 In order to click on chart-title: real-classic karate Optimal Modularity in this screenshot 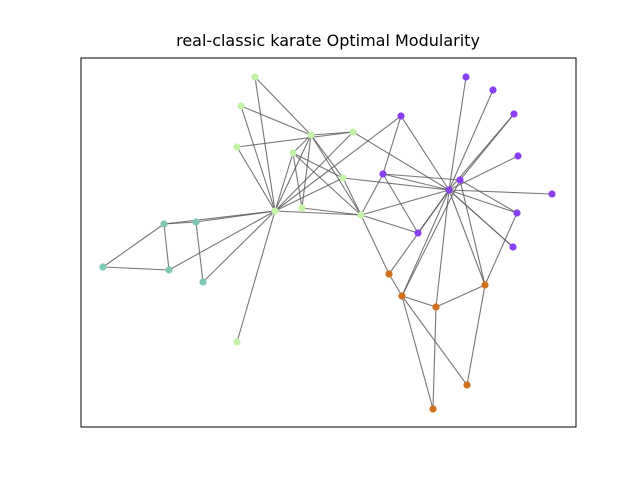, I will do `click(328, 40)`.